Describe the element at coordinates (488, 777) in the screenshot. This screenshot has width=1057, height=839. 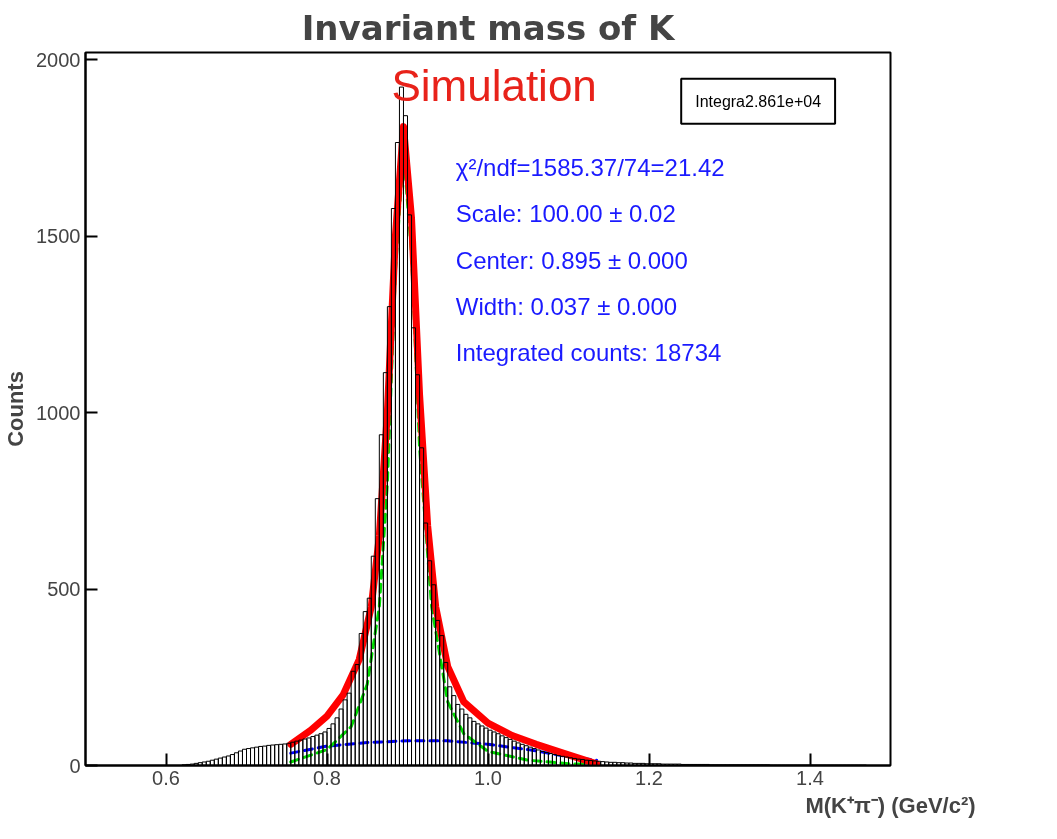
I see `x-tick-label: 1.0` at that location.